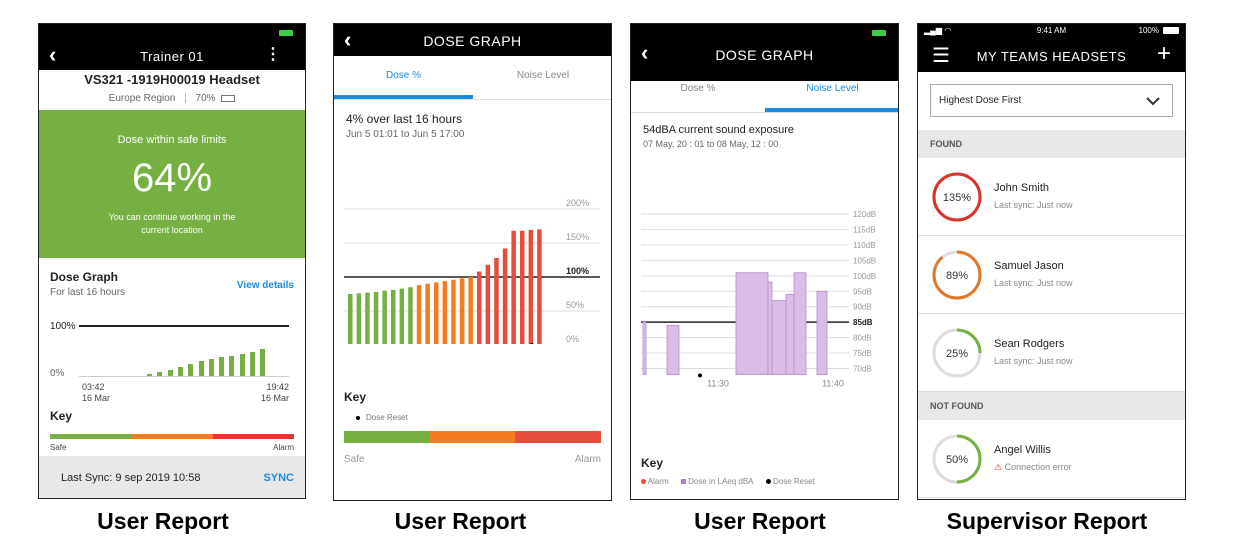  I want to click on key-title: Key, so click(355, 397).